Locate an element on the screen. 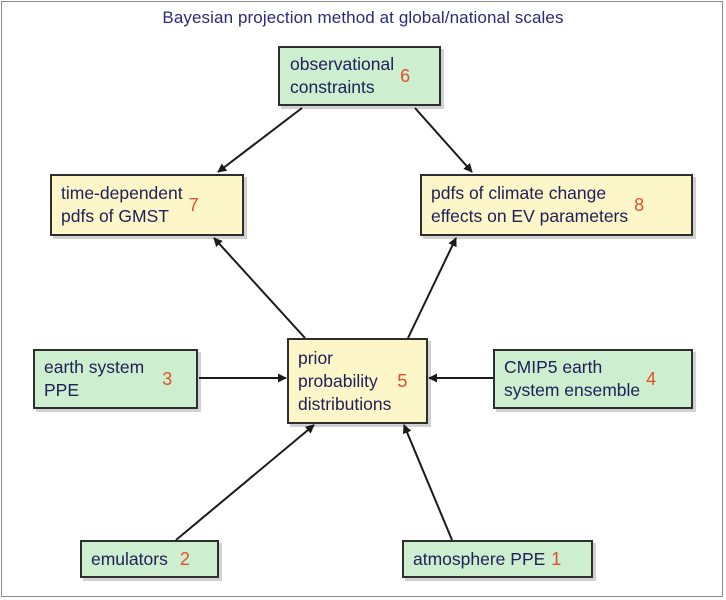  arrow-atmosphere-ppe-to-prior is located at coordinates (427, 482).